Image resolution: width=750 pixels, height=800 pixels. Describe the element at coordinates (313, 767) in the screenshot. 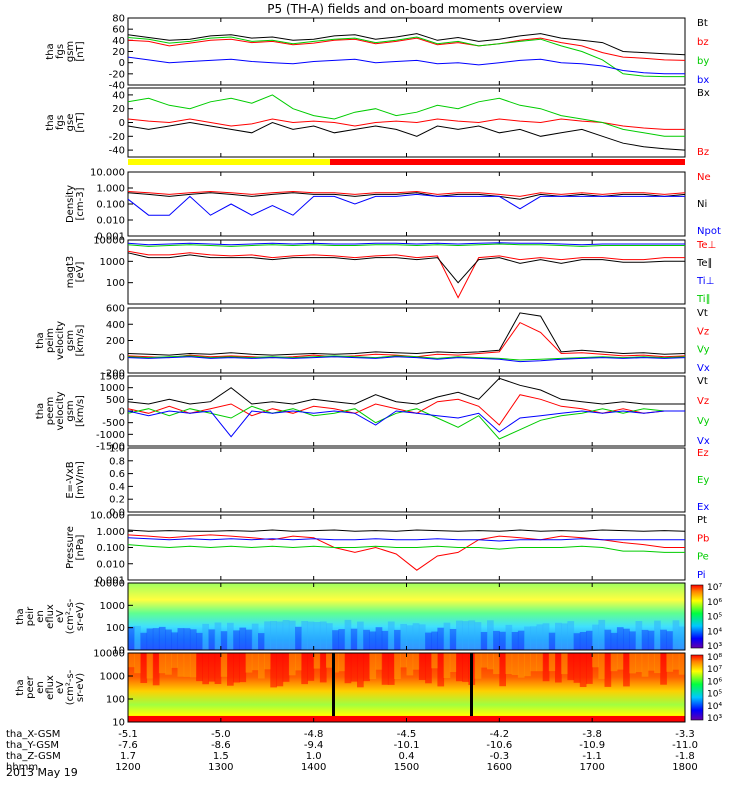

I see `x-axis-value: 1400` at that location.